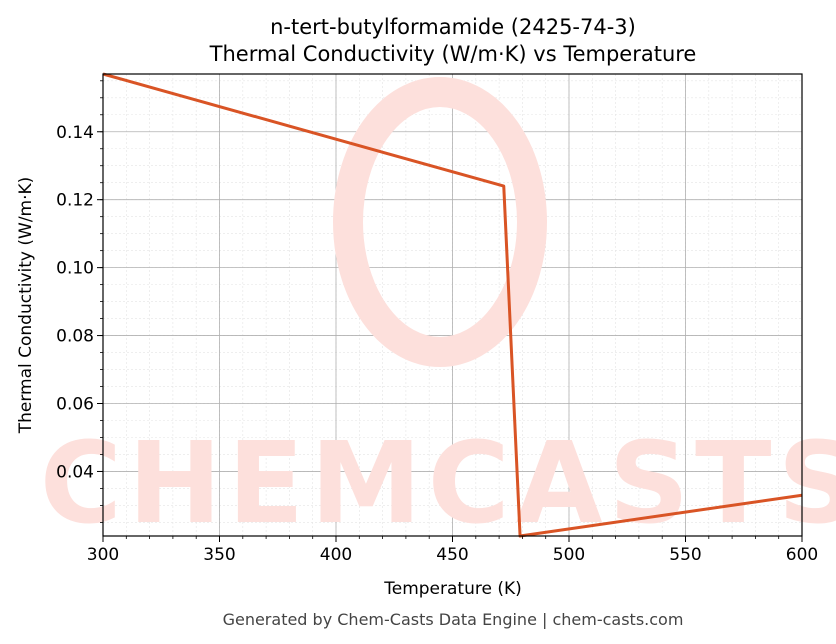 This screenshot has height=644, width=836. I want to click on chart-title-line1: n-tert-butylformamide (2425-74-3), so click(453, 27).